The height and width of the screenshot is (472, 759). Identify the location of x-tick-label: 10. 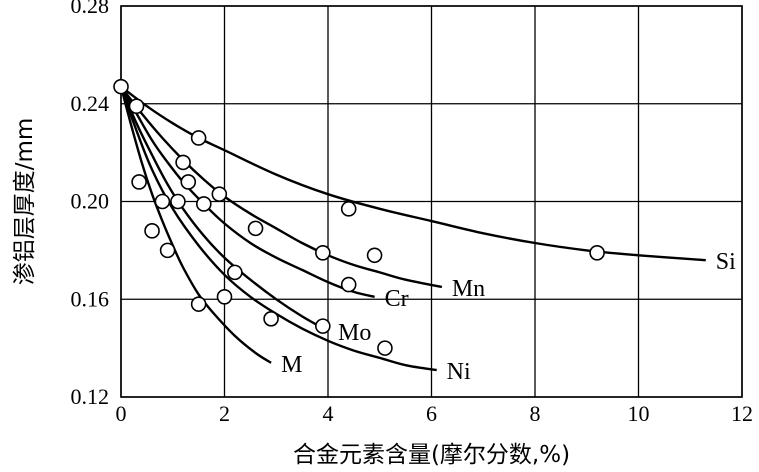
(639, 413).